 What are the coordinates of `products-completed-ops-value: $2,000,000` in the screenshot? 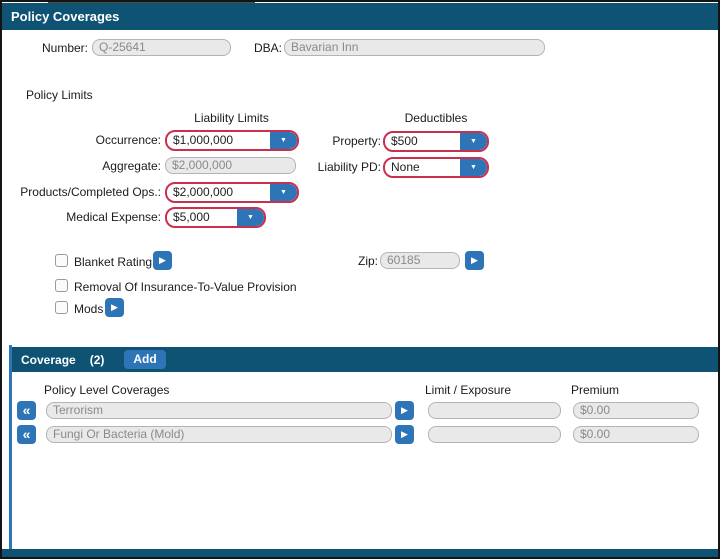 It's located at (203, 192).